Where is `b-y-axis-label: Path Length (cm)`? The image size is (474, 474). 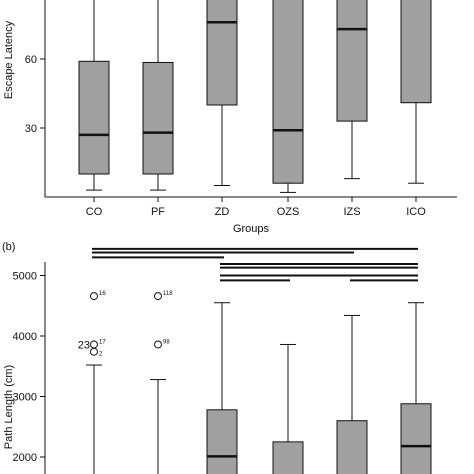 b-y-axis-label: Path Length (cm) is located at coordinates (9, 407).